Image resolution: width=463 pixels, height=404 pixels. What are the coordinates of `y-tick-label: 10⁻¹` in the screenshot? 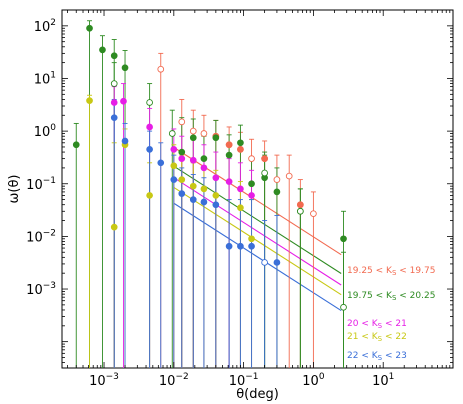 It's located at (41, 184).